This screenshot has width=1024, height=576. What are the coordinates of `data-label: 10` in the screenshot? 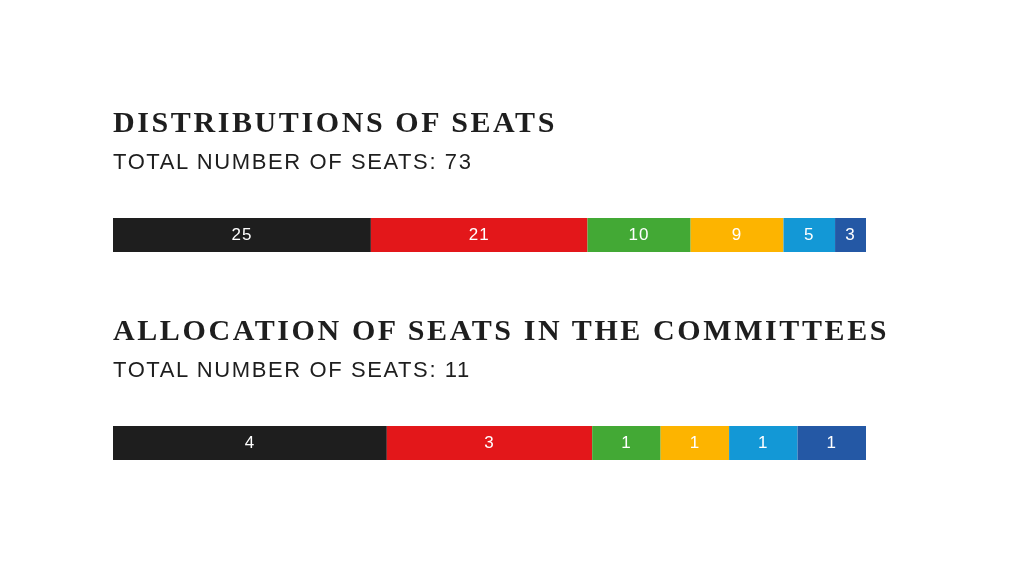 It's located at (639, 234).